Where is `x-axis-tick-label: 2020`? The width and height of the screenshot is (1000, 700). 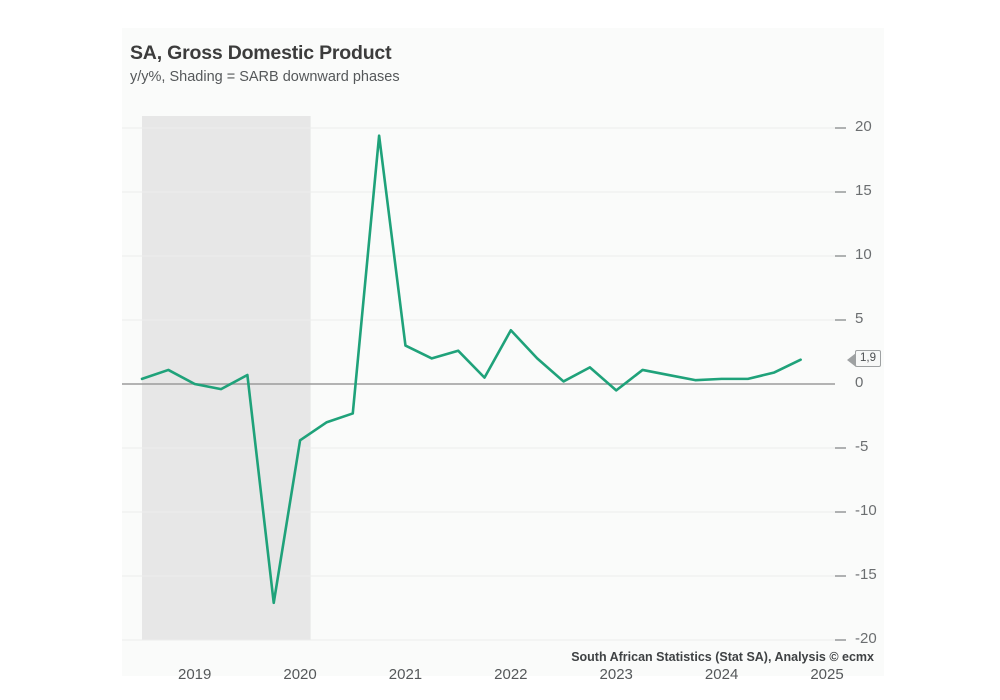 x-axis-tick-label: 2020 is located at coordinates (300, 674).